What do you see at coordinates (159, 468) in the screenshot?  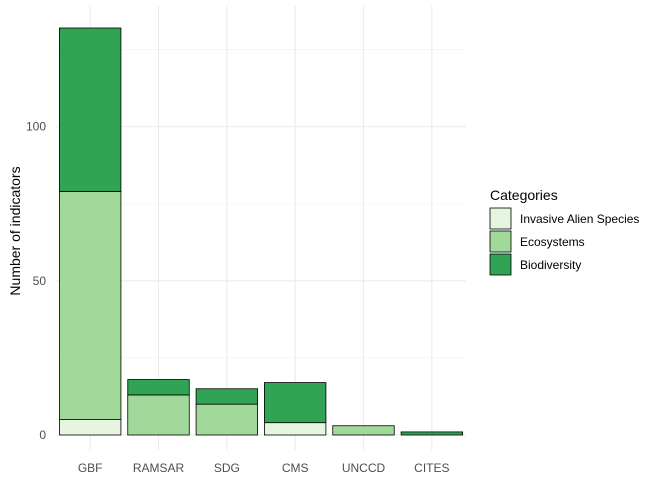 I see `x-tick-label: RAMSAR` at bounding box center [159, 468].